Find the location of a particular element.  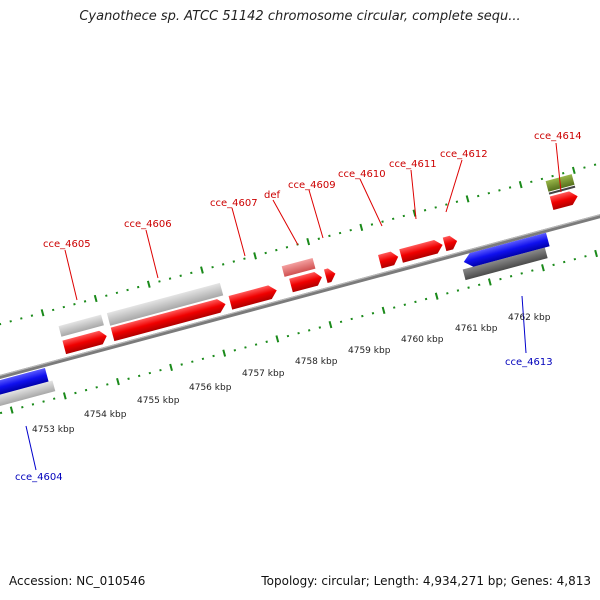

gene-label-cce-4614: cce_4614 is located at coordinates (558, 136).